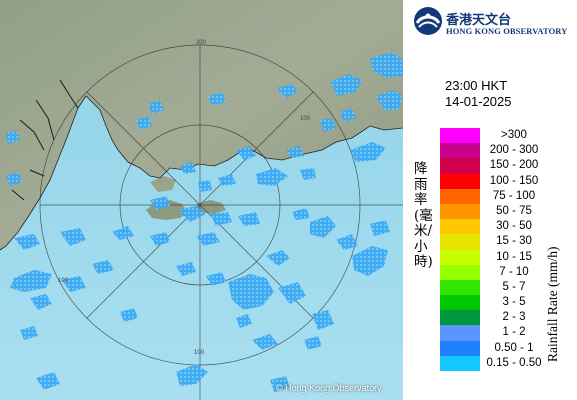  I want to click on legend-label: 3 - 5, so click(514, 302).